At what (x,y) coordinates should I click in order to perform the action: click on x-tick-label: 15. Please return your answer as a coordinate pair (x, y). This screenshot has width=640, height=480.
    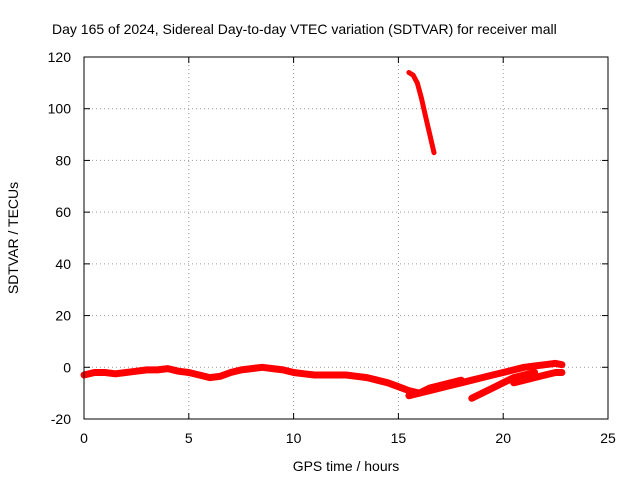
    Looking at the image, I should click on (399, 438).